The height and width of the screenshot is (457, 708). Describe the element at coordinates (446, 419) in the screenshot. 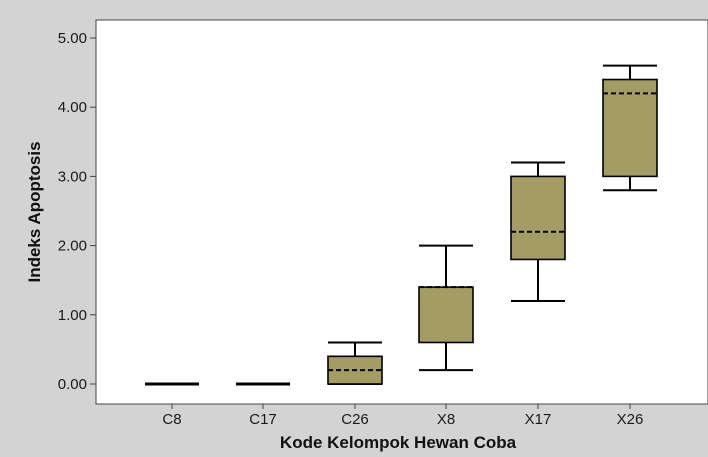

I see `x-tick-label: X8` at that location.